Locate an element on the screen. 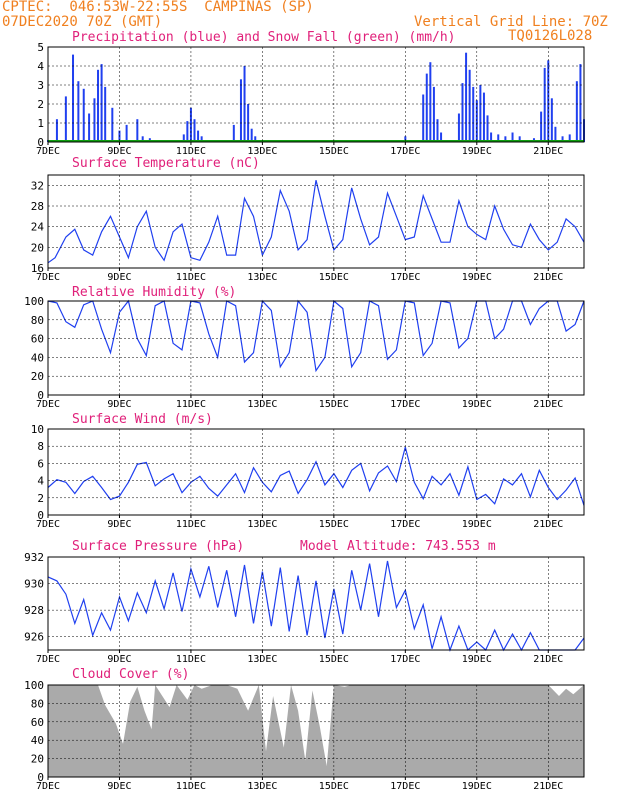 The image size is (618, 800). pres-xtick-label: 7DEC is located at coordinates (48, 659).